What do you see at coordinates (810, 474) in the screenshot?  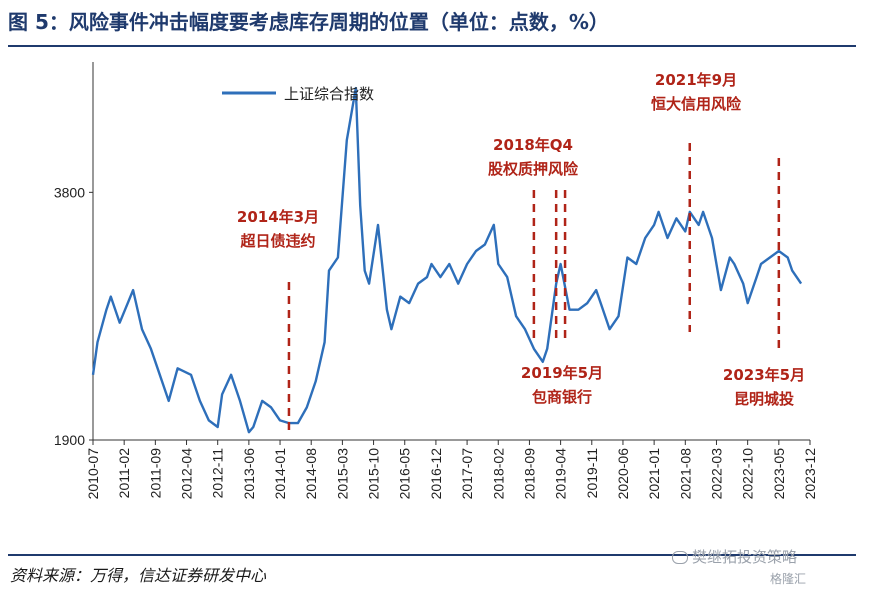 I see `x-tick-label: 2023-12` at bounding box center [810, 474].